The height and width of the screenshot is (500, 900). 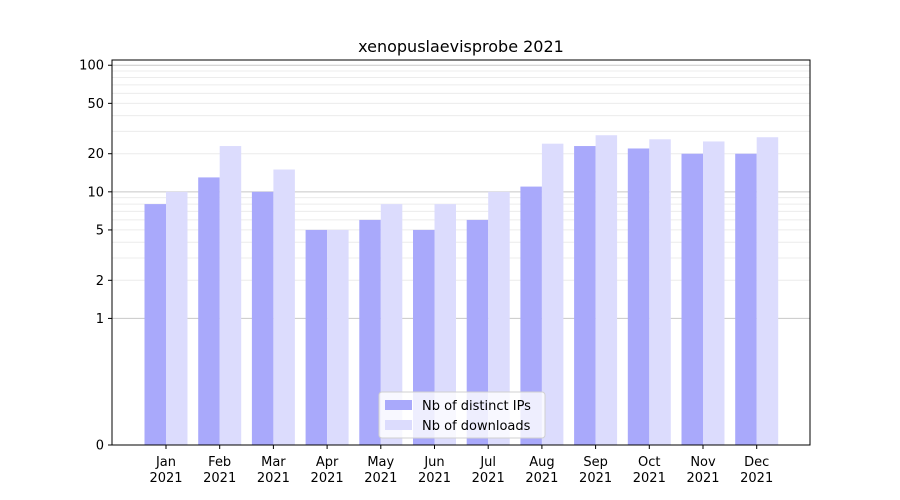 I want to click on bar-distinct-ips-apr, so click(x=316, y=337).